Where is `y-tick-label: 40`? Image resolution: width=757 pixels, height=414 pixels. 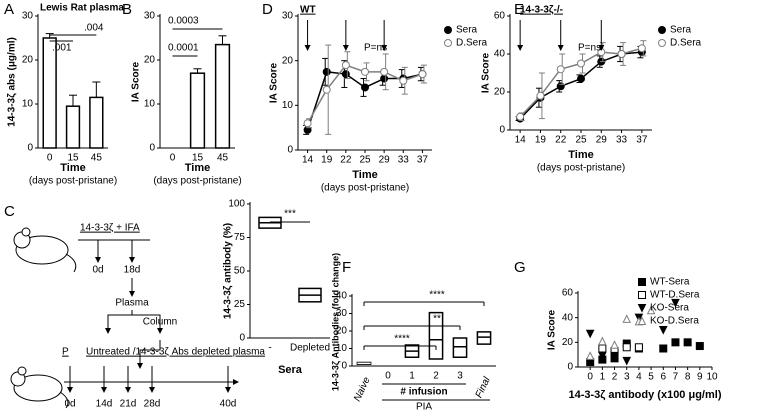 y-tick-label: 40 is located at coordinates (342, 296).